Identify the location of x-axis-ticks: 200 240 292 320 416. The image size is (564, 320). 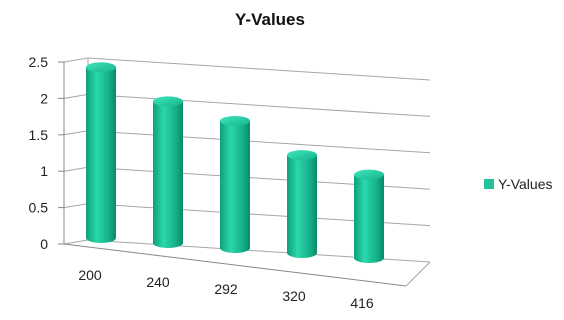
(226, 289).